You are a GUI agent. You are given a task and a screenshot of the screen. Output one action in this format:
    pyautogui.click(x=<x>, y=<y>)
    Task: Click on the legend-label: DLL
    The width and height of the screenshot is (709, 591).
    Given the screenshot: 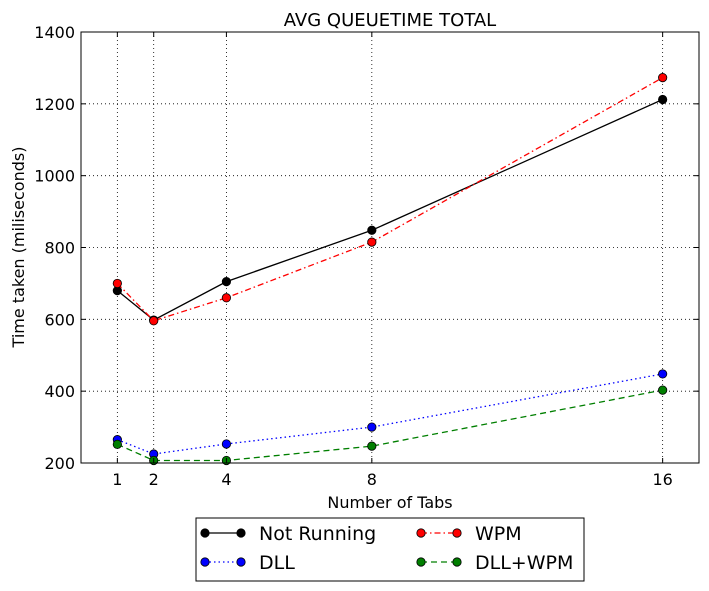 What is the action you would take?
    pyautogui.click(x=277, y=563)
    